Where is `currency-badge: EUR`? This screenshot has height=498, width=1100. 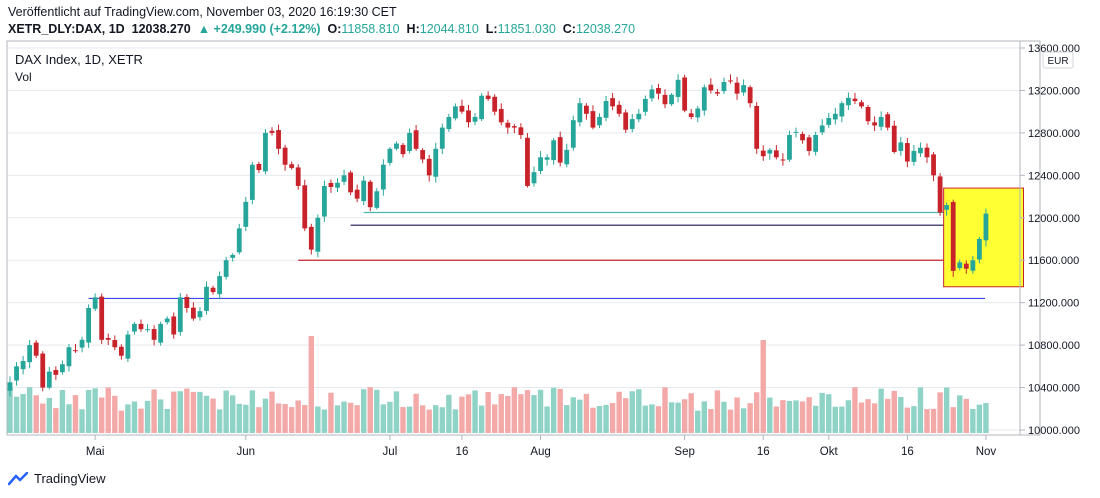
currency-badge: EUR is located at coordinates (1058, 60).